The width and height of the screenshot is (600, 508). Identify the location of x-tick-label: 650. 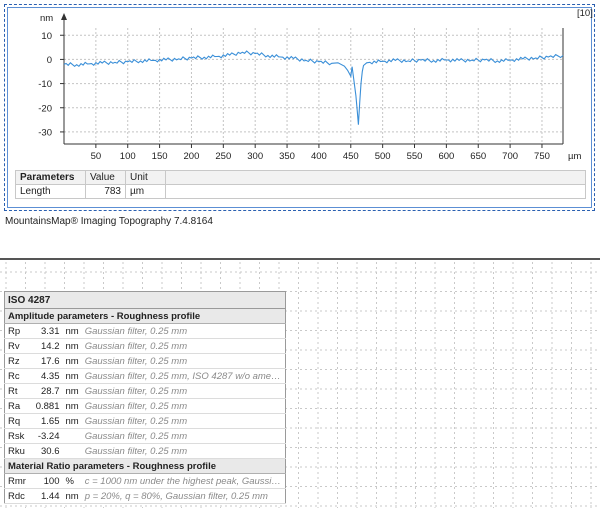
(478, 156).